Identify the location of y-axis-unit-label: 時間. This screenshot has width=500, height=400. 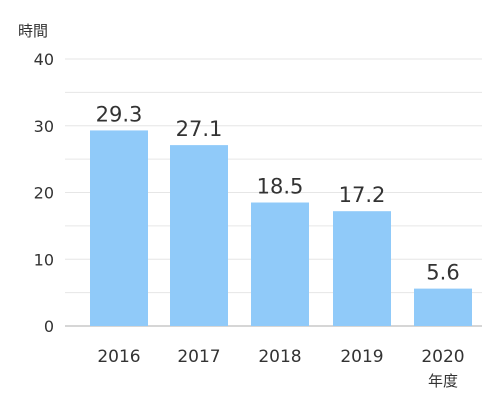
(33, 31).